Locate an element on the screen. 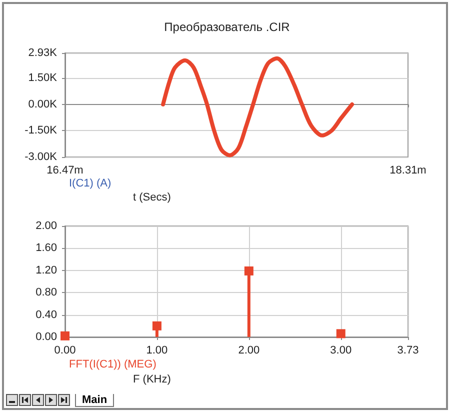  y-tick-label: -3.00K is located at coordinates (41, 157).